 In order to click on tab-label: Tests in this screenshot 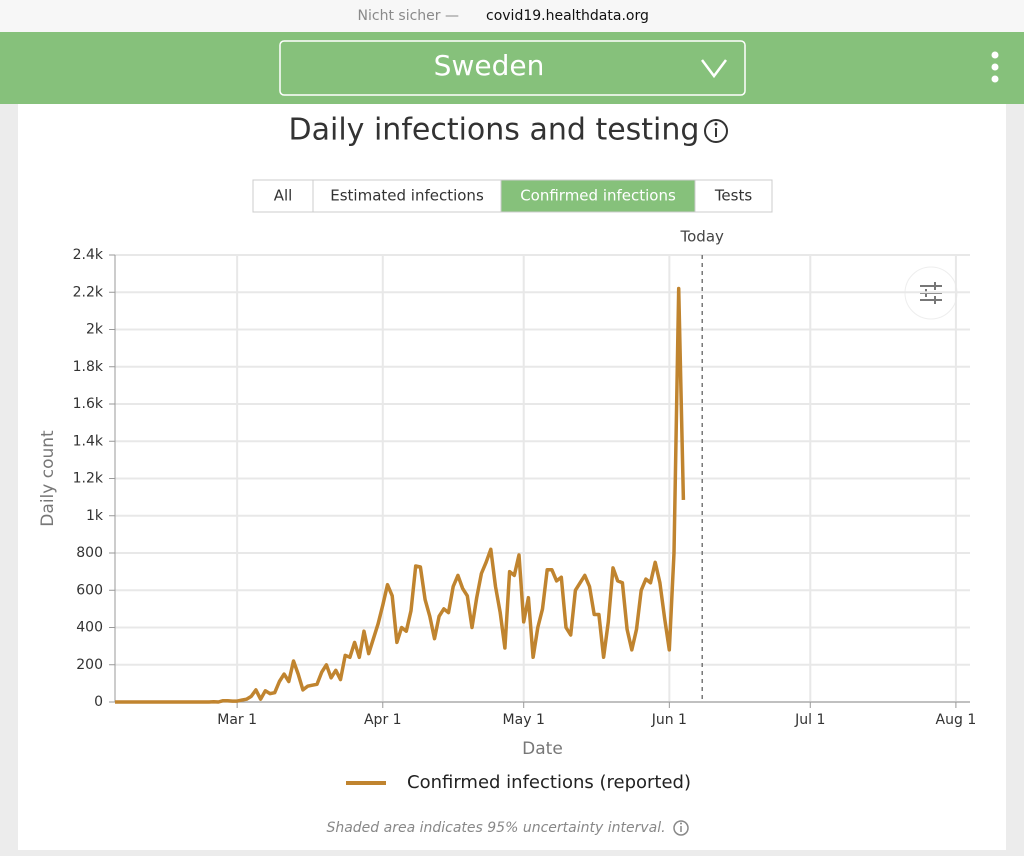, I will do `click(733, 196)`.